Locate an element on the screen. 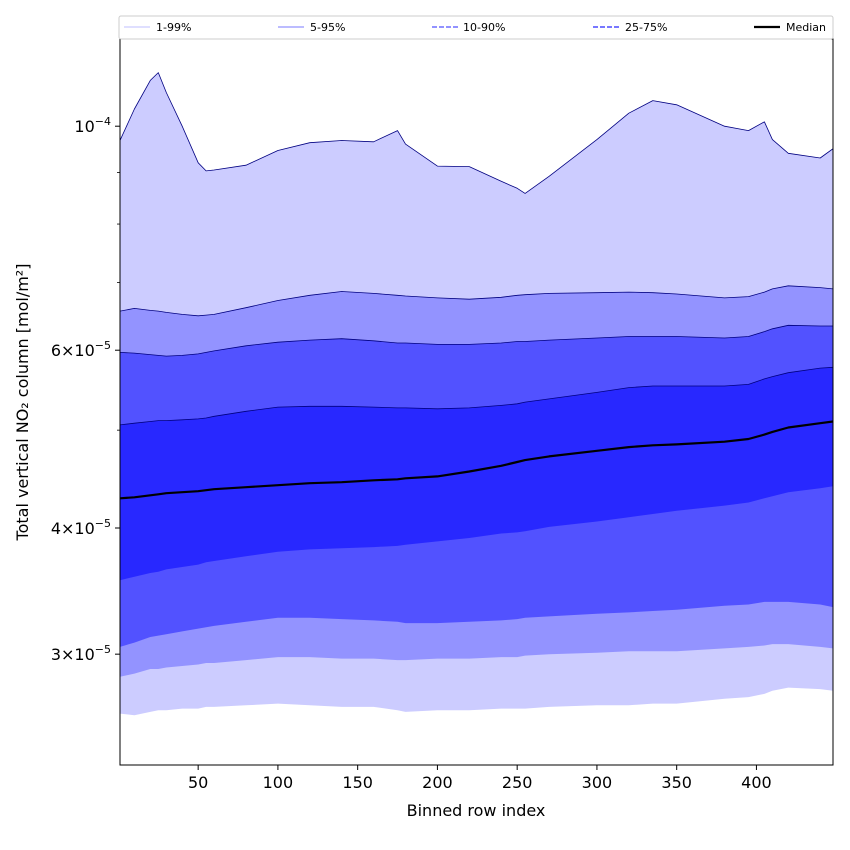 The height and width of the screenshot is (850, 850). y-tick-label: 6×10⁻⁵ is located at coordinates (81, 349).